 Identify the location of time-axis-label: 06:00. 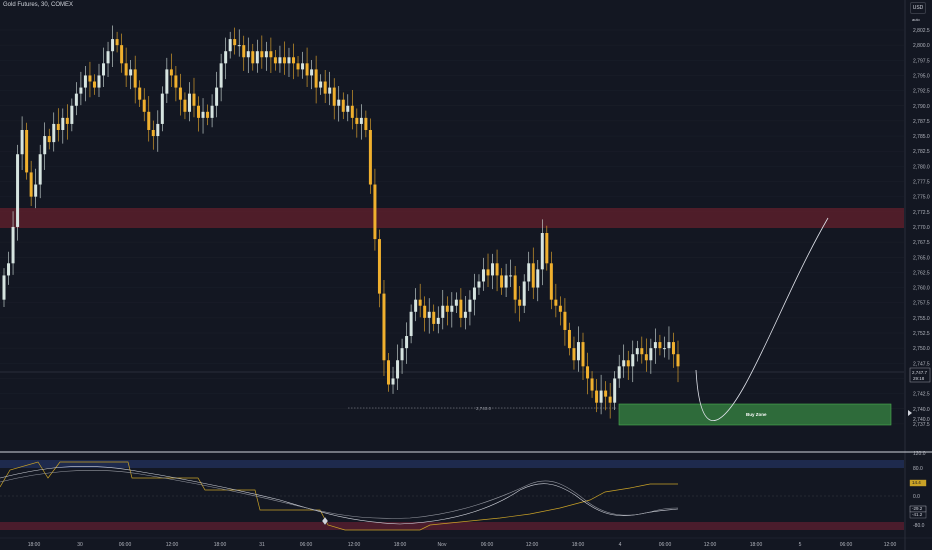
(487, 545).